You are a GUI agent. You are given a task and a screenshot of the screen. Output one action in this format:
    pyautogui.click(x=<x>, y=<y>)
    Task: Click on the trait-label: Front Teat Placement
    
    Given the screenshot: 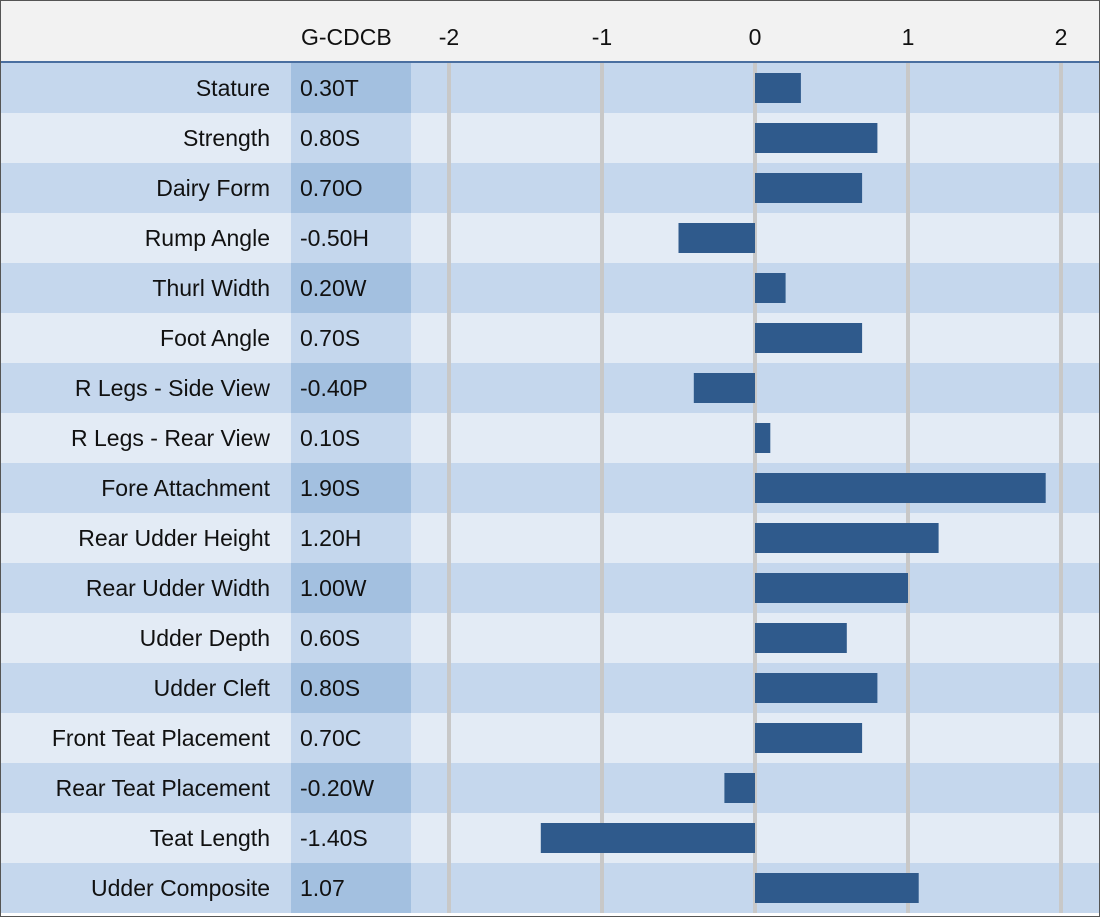 What is the action you would take?
    pyautogui.click(x=160, y=738)
    